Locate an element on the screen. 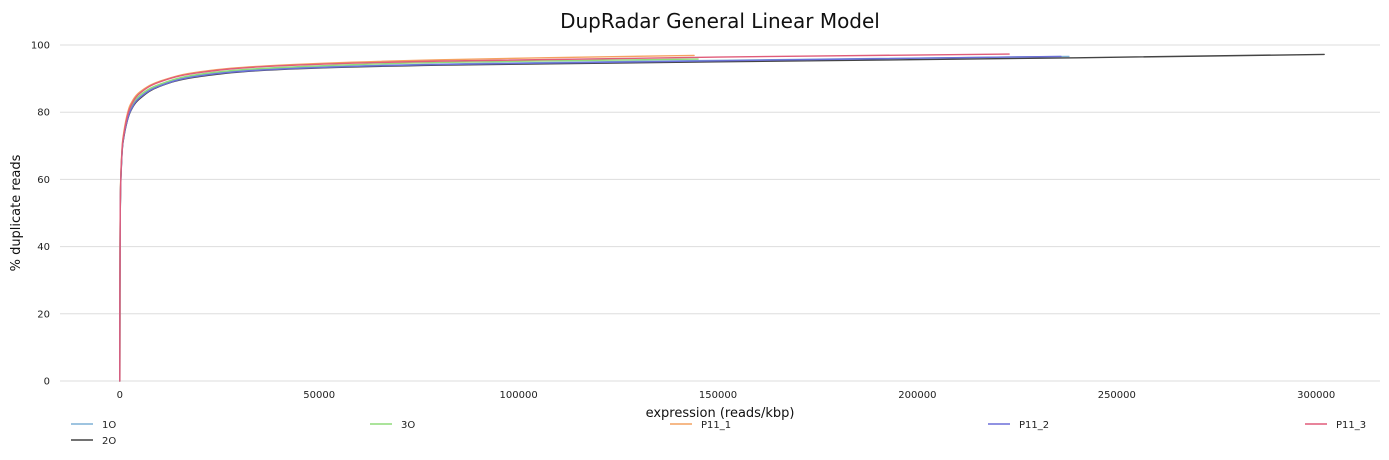 This screenshot has height=460, width=1389. legend-item-3o: 3O is located at coordinates (392, 425).